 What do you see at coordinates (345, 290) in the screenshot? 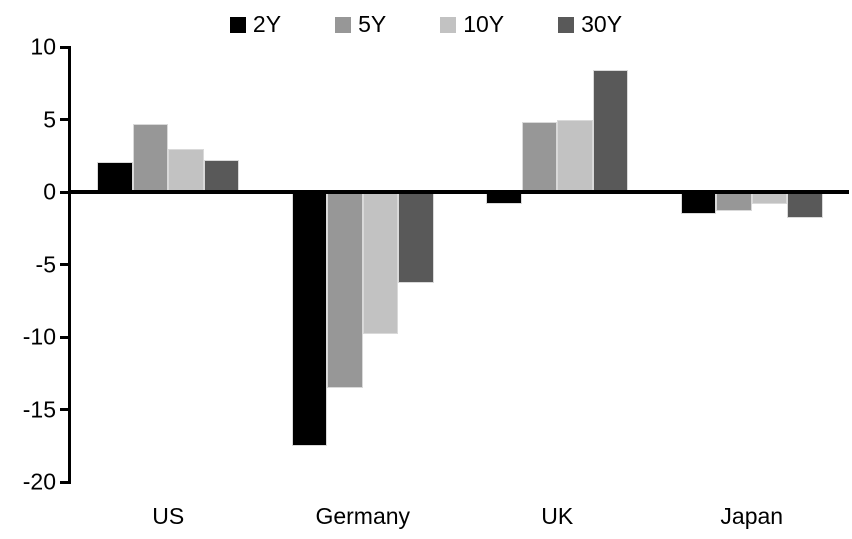
I see `bar-5y-germany` at bounding box center [345, 290].